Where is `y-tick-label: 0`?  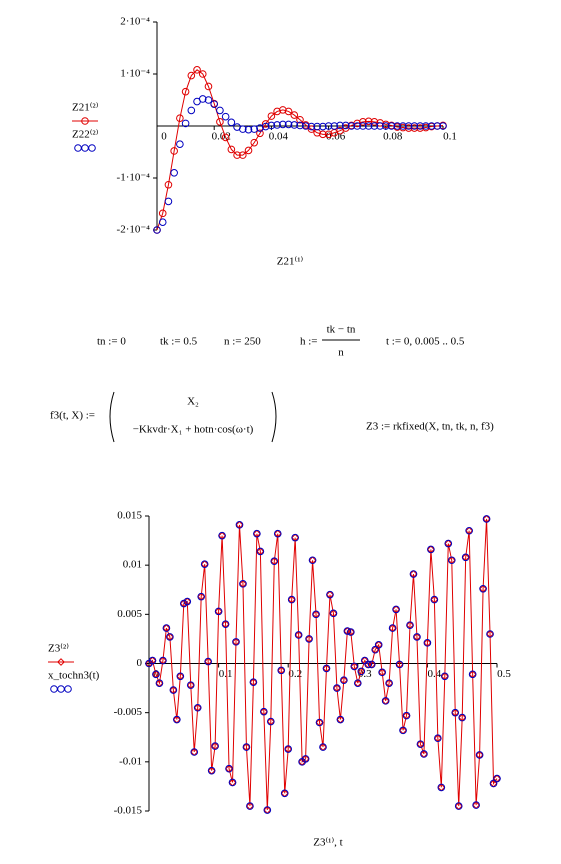 y-tick-label: 0 is located at coordinates (140, 663).